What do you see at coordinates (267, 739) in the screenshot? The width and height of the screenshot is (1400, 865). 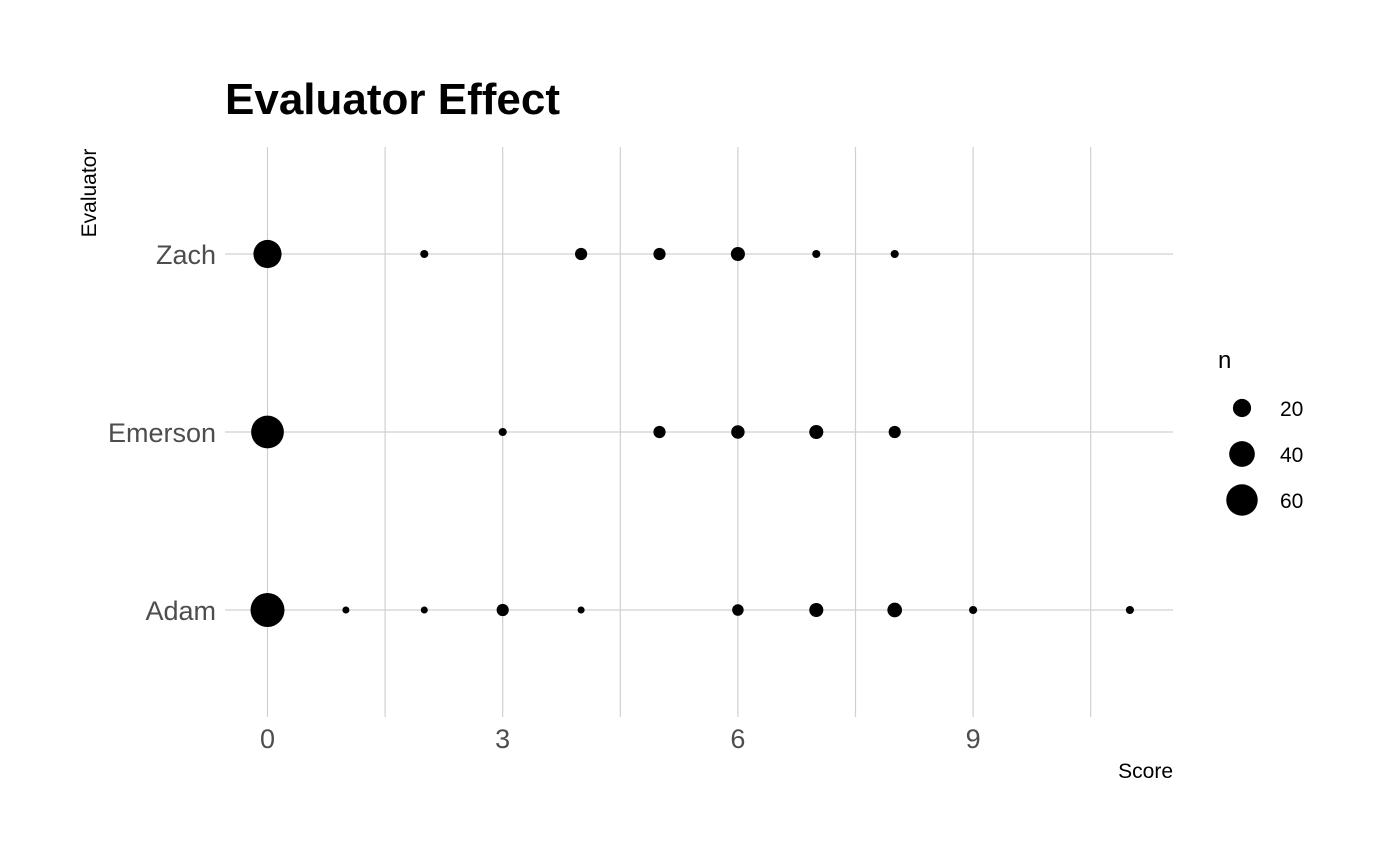 I see `x-tick-label: 0` at bounding box center [267, 739].